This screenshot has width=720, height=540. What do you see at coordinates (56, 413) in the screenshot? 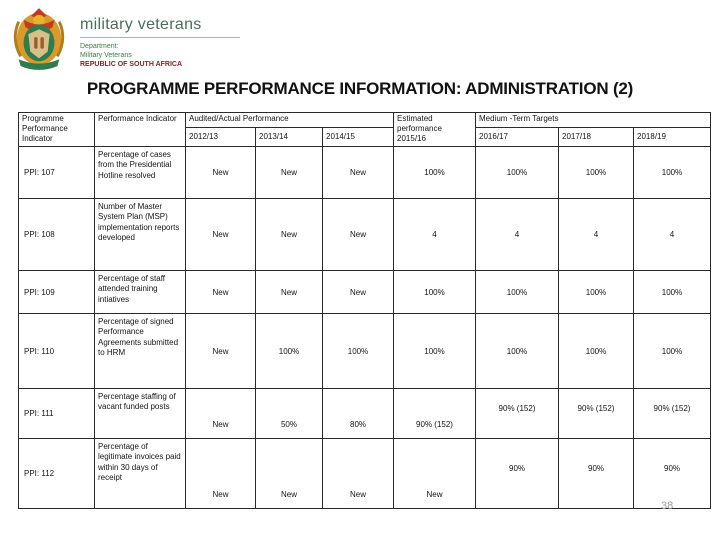
I see `ppi-label: PPI: 111` at bounding box center [56, 413].